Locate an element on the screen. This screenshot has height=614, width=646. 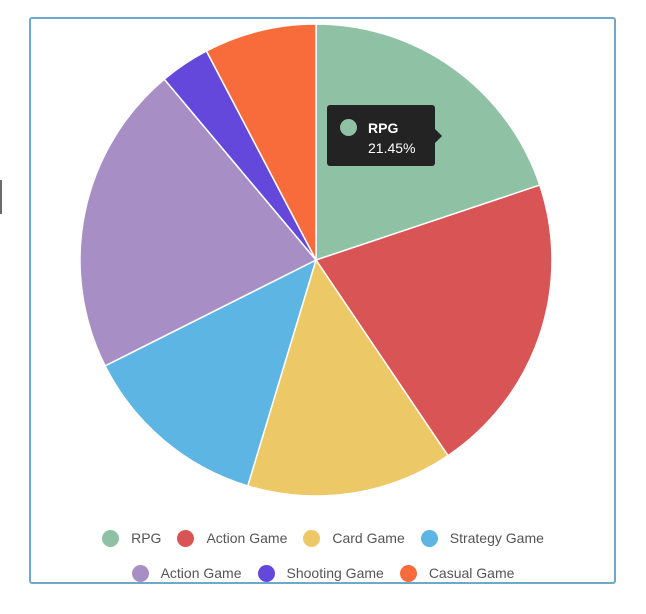
legend-label: Casual Game is located at coordinates (471, 573).